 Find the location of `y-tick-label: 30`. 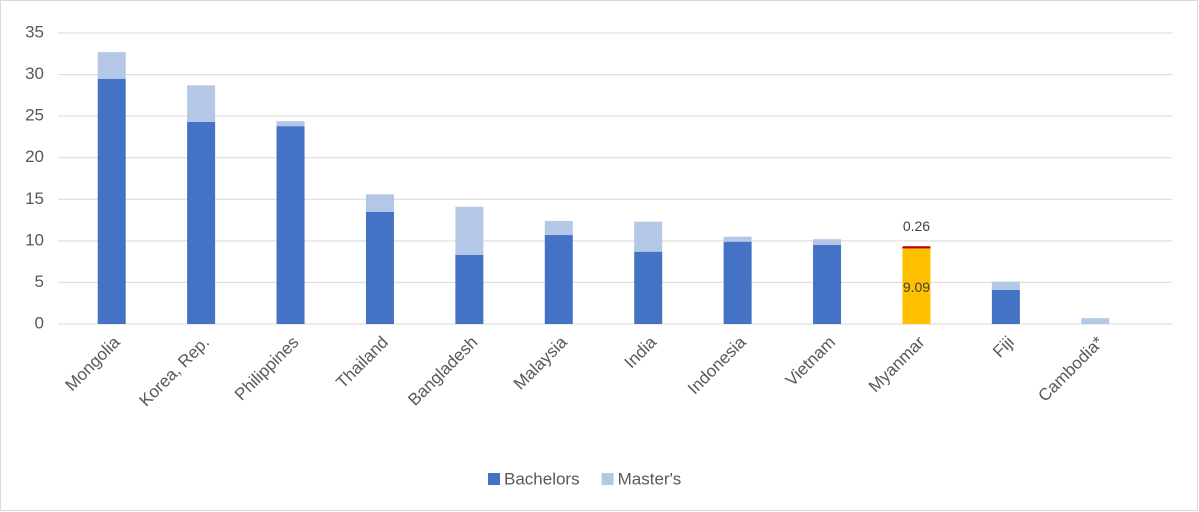

y-tick-label: 30 is located at coordinates (34, 73).